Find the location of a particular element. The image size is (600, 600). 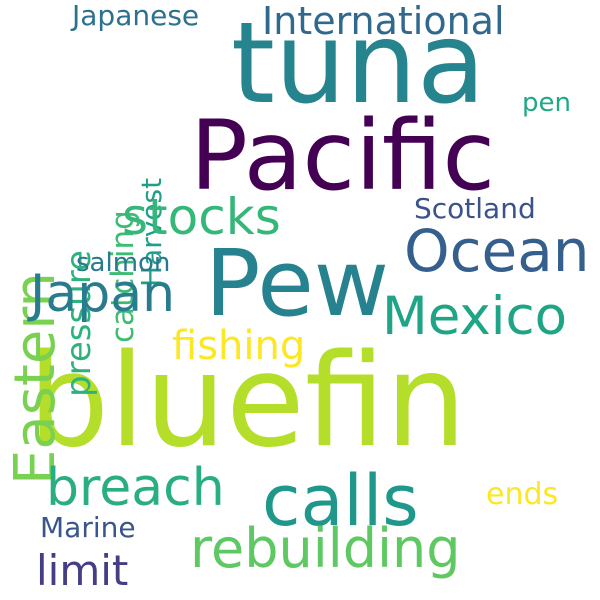

word-rebuilding: rebuilding is located at coordinates (325, 548).